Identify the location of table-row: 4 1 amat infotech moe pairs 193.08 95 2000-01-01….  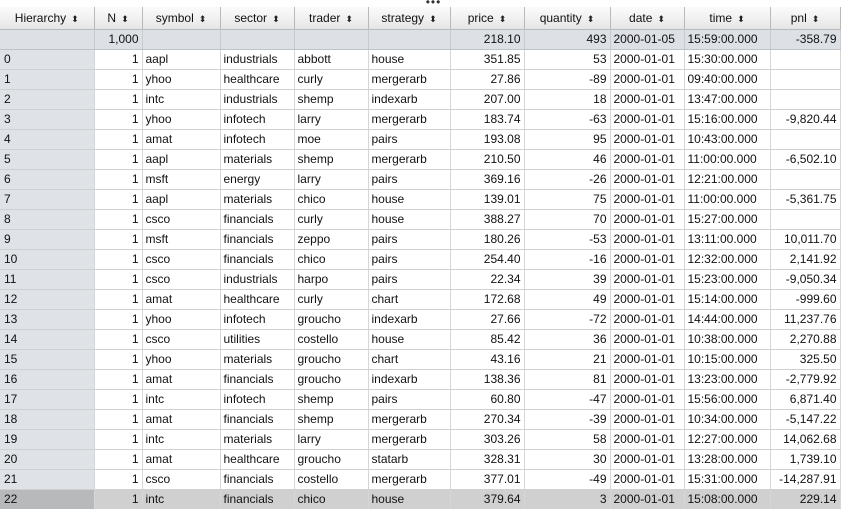
(420, 139).